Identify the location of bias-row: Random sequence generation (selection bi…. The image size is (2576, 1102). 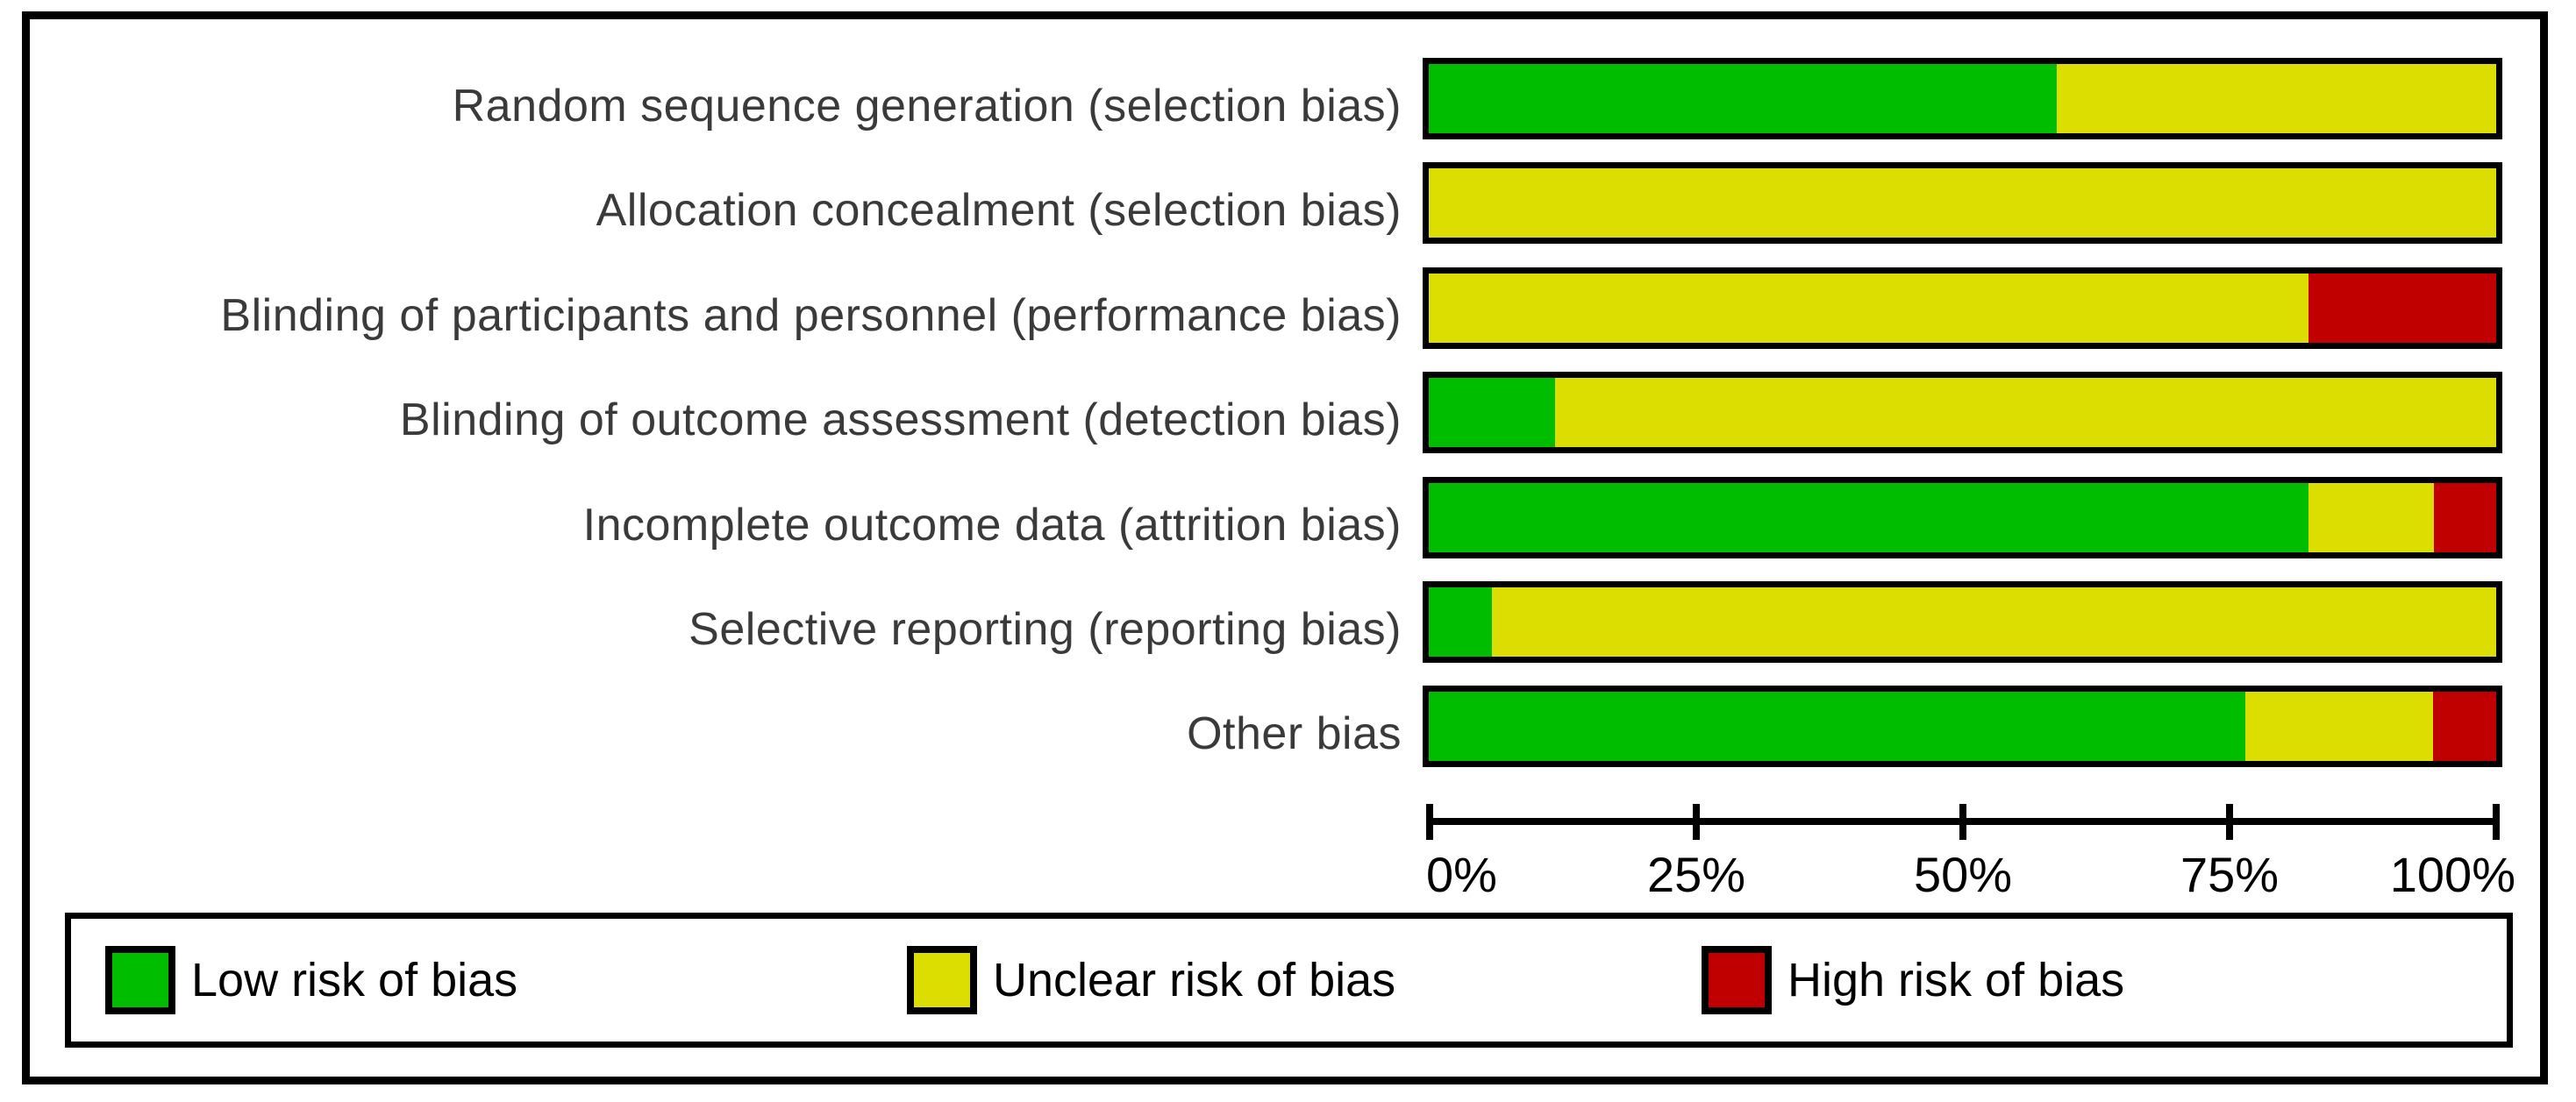
(1285, 110).